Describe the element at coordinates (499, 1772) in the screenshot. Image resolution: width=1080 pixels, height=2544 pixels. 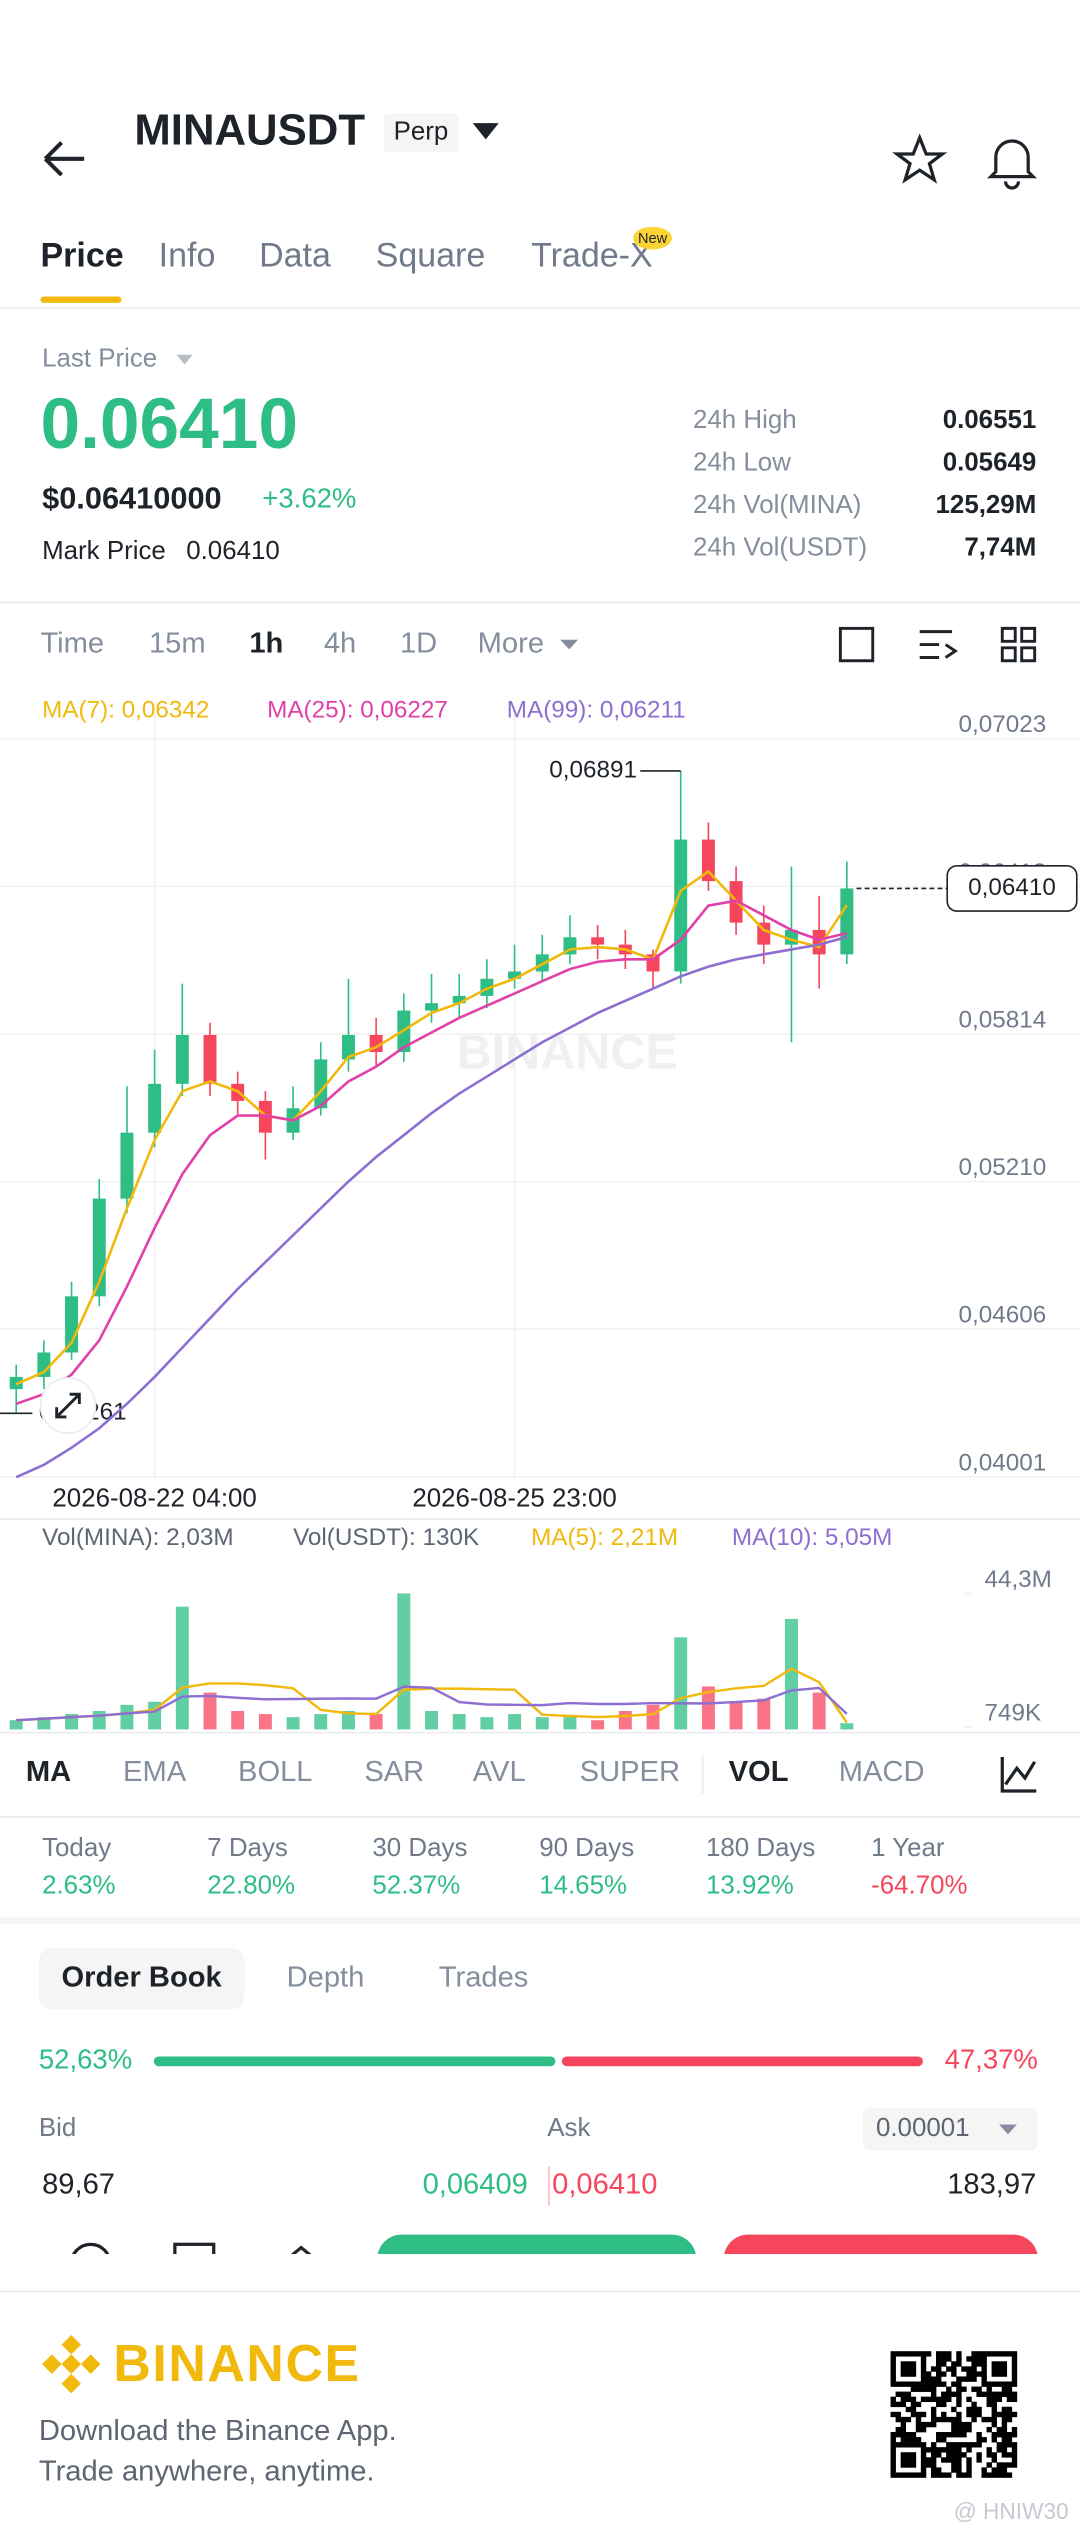
I see `indicator-tab: AVL` at that location.